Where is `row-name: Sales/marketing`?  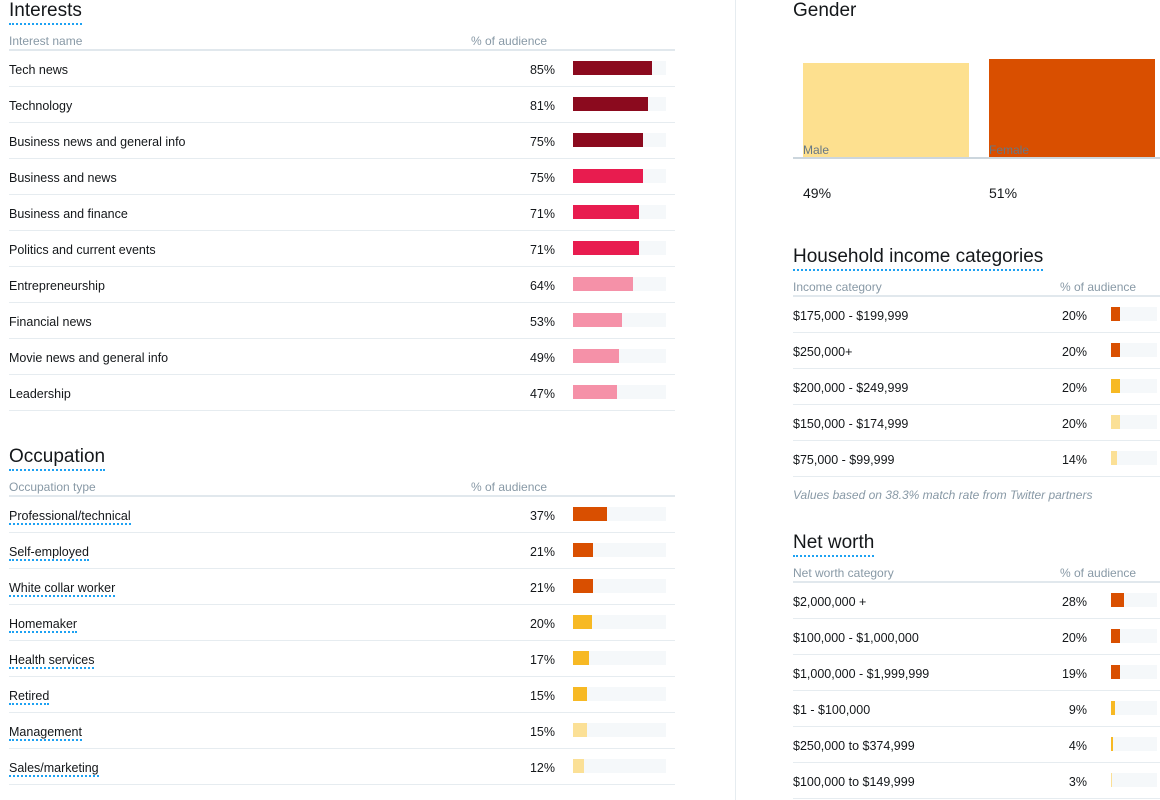 row-name: Sales/marketing is located at coordinates (54, 769).